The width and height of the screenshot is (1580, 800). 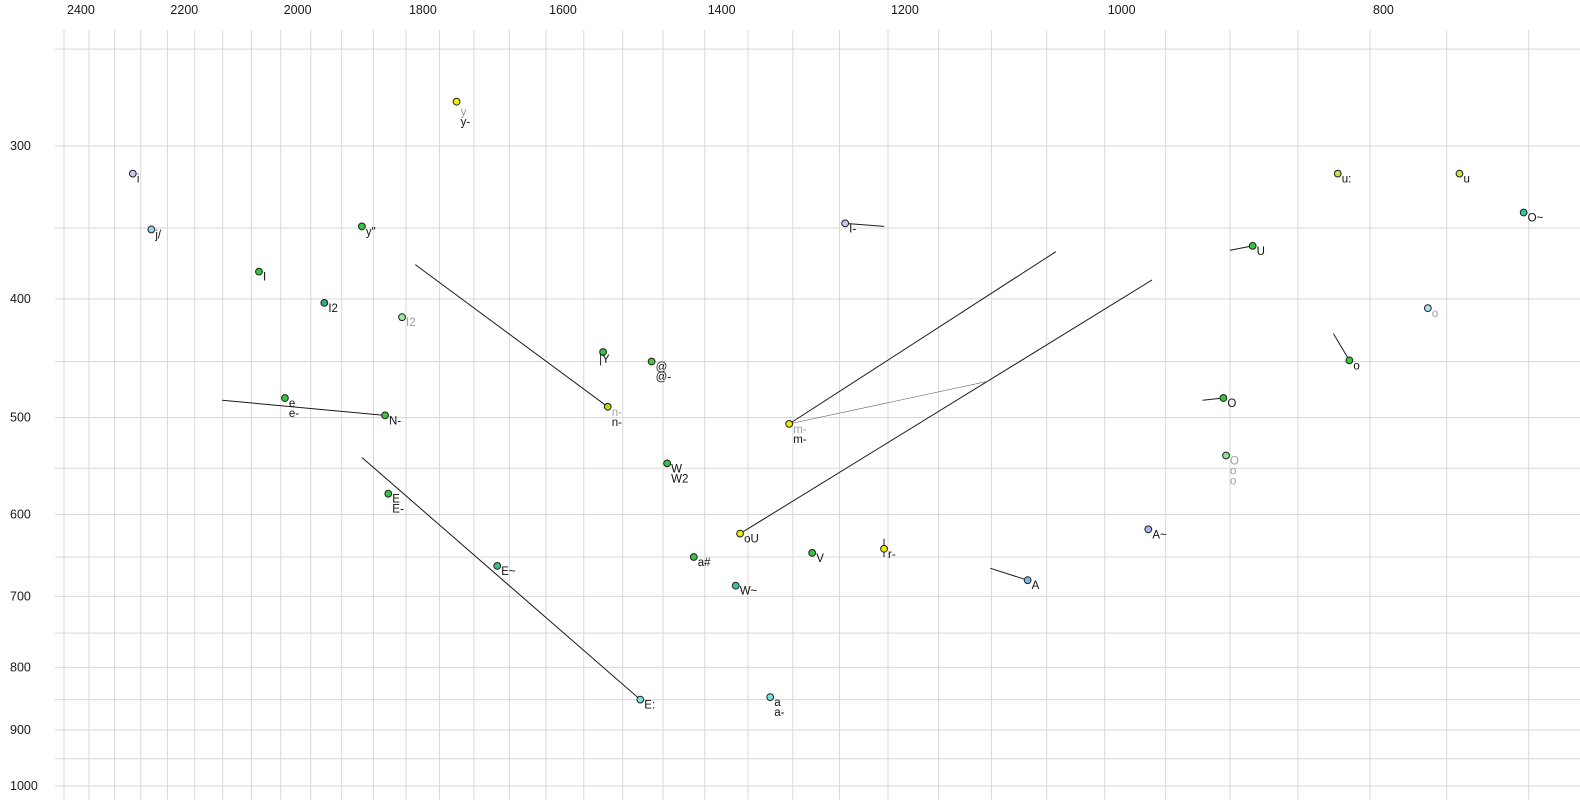 What do you see at coordinates (466, 123) in the screenshot?
I see `point-label: y-` at bounding box center [466, 123].